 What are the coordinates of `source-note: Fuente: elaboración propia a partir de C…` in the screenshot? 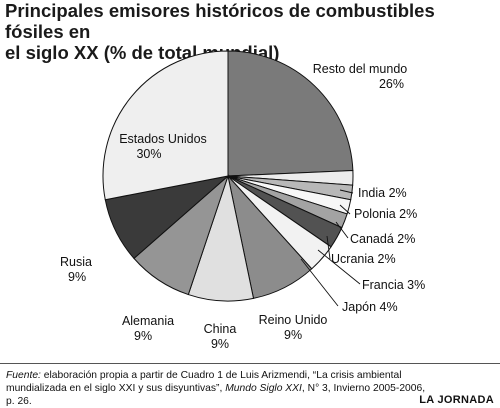 It's located at (216, 388).